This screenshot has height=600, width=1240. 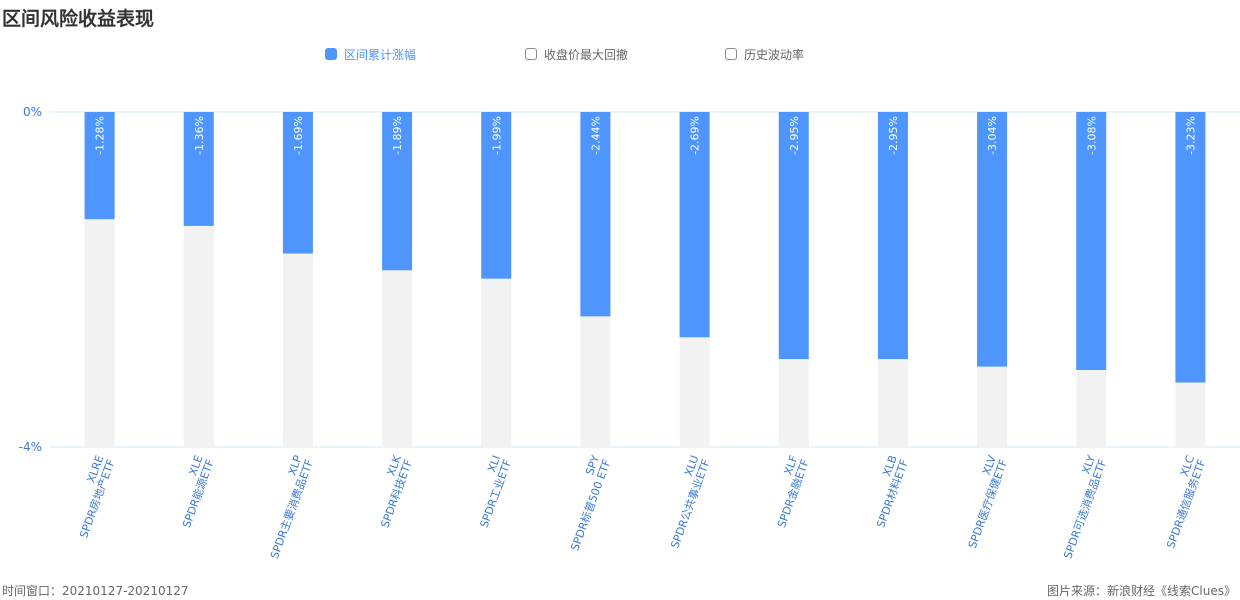 What do you see at coordinates (992, 135) in the screenshot?
I see `bar-data-label: -3.04%` at bounding box center [992, 135].